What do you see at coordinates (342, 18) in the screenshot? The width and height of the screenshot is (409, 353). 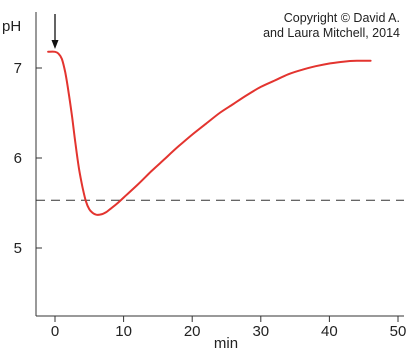 I see `copyright-note-line-1: Copyright © David A.` at bounding box center [342, 18].